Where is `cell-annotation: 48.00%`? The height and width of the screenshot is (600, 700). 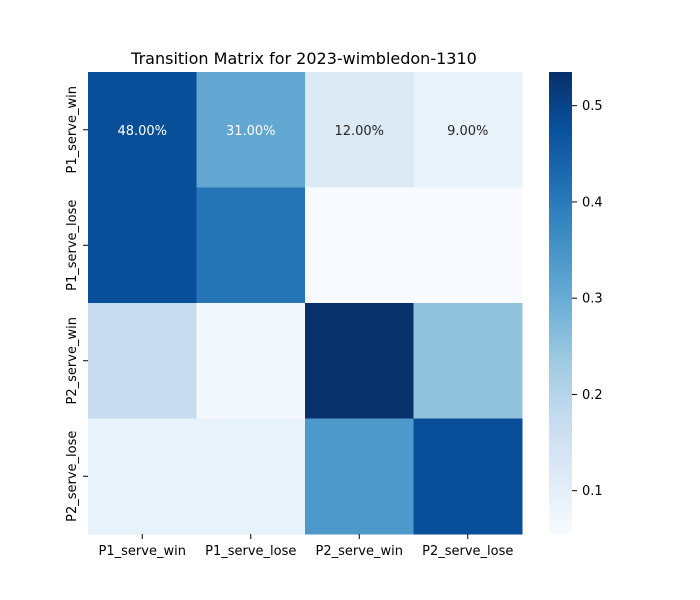
cell-annotation: 48.00% is located at coordinates (142, 131).